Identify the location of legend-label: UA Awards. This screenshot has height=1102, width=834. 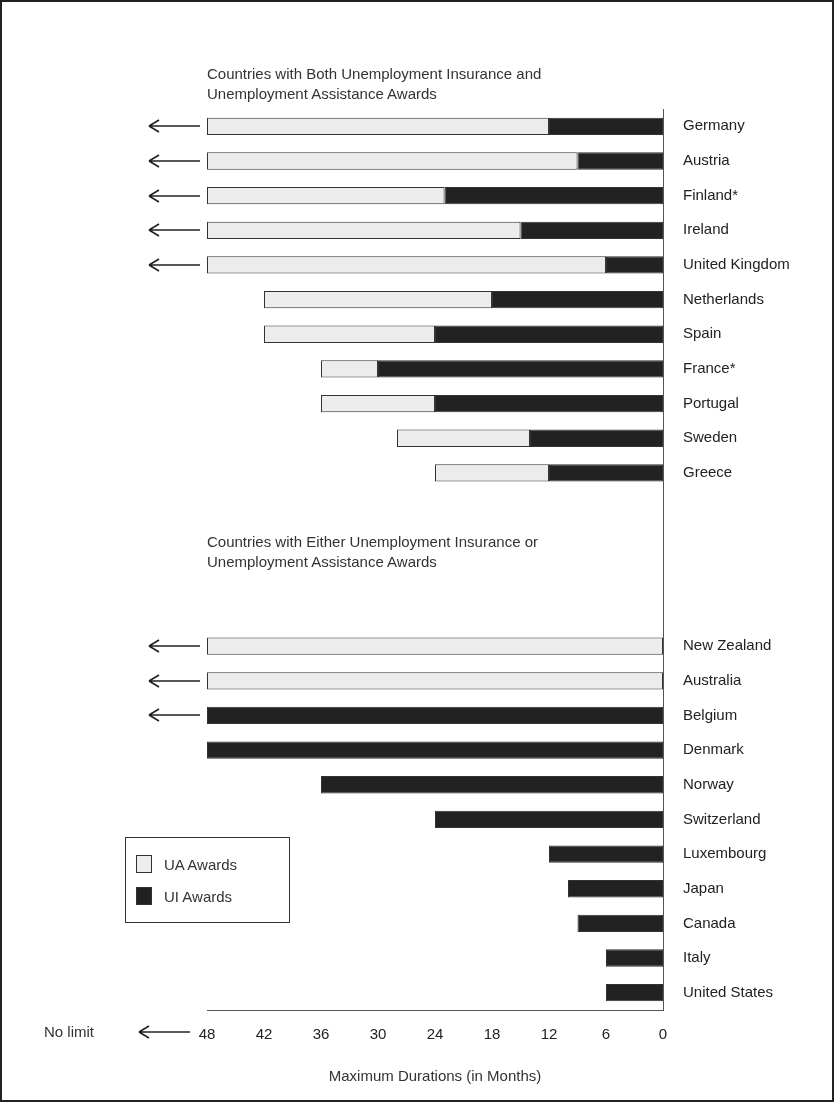
(201, 864).